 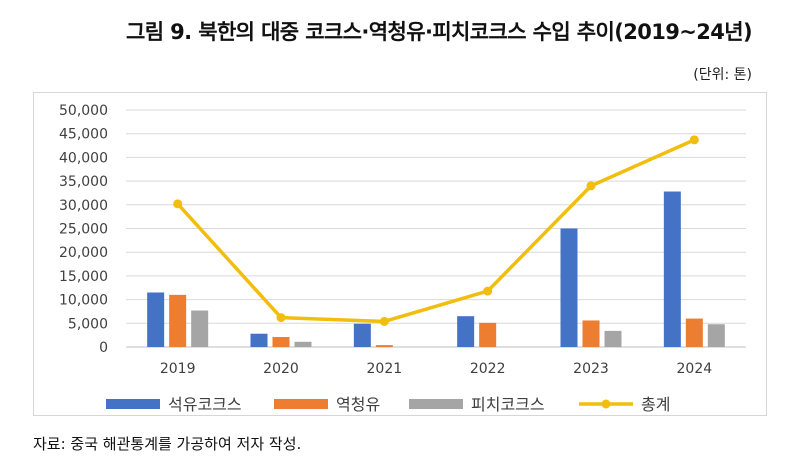 What do you see at coordinates (83, 230) in the screenshot?
I see `y-tick-label: 25,000` at bounding box center [83, 230].